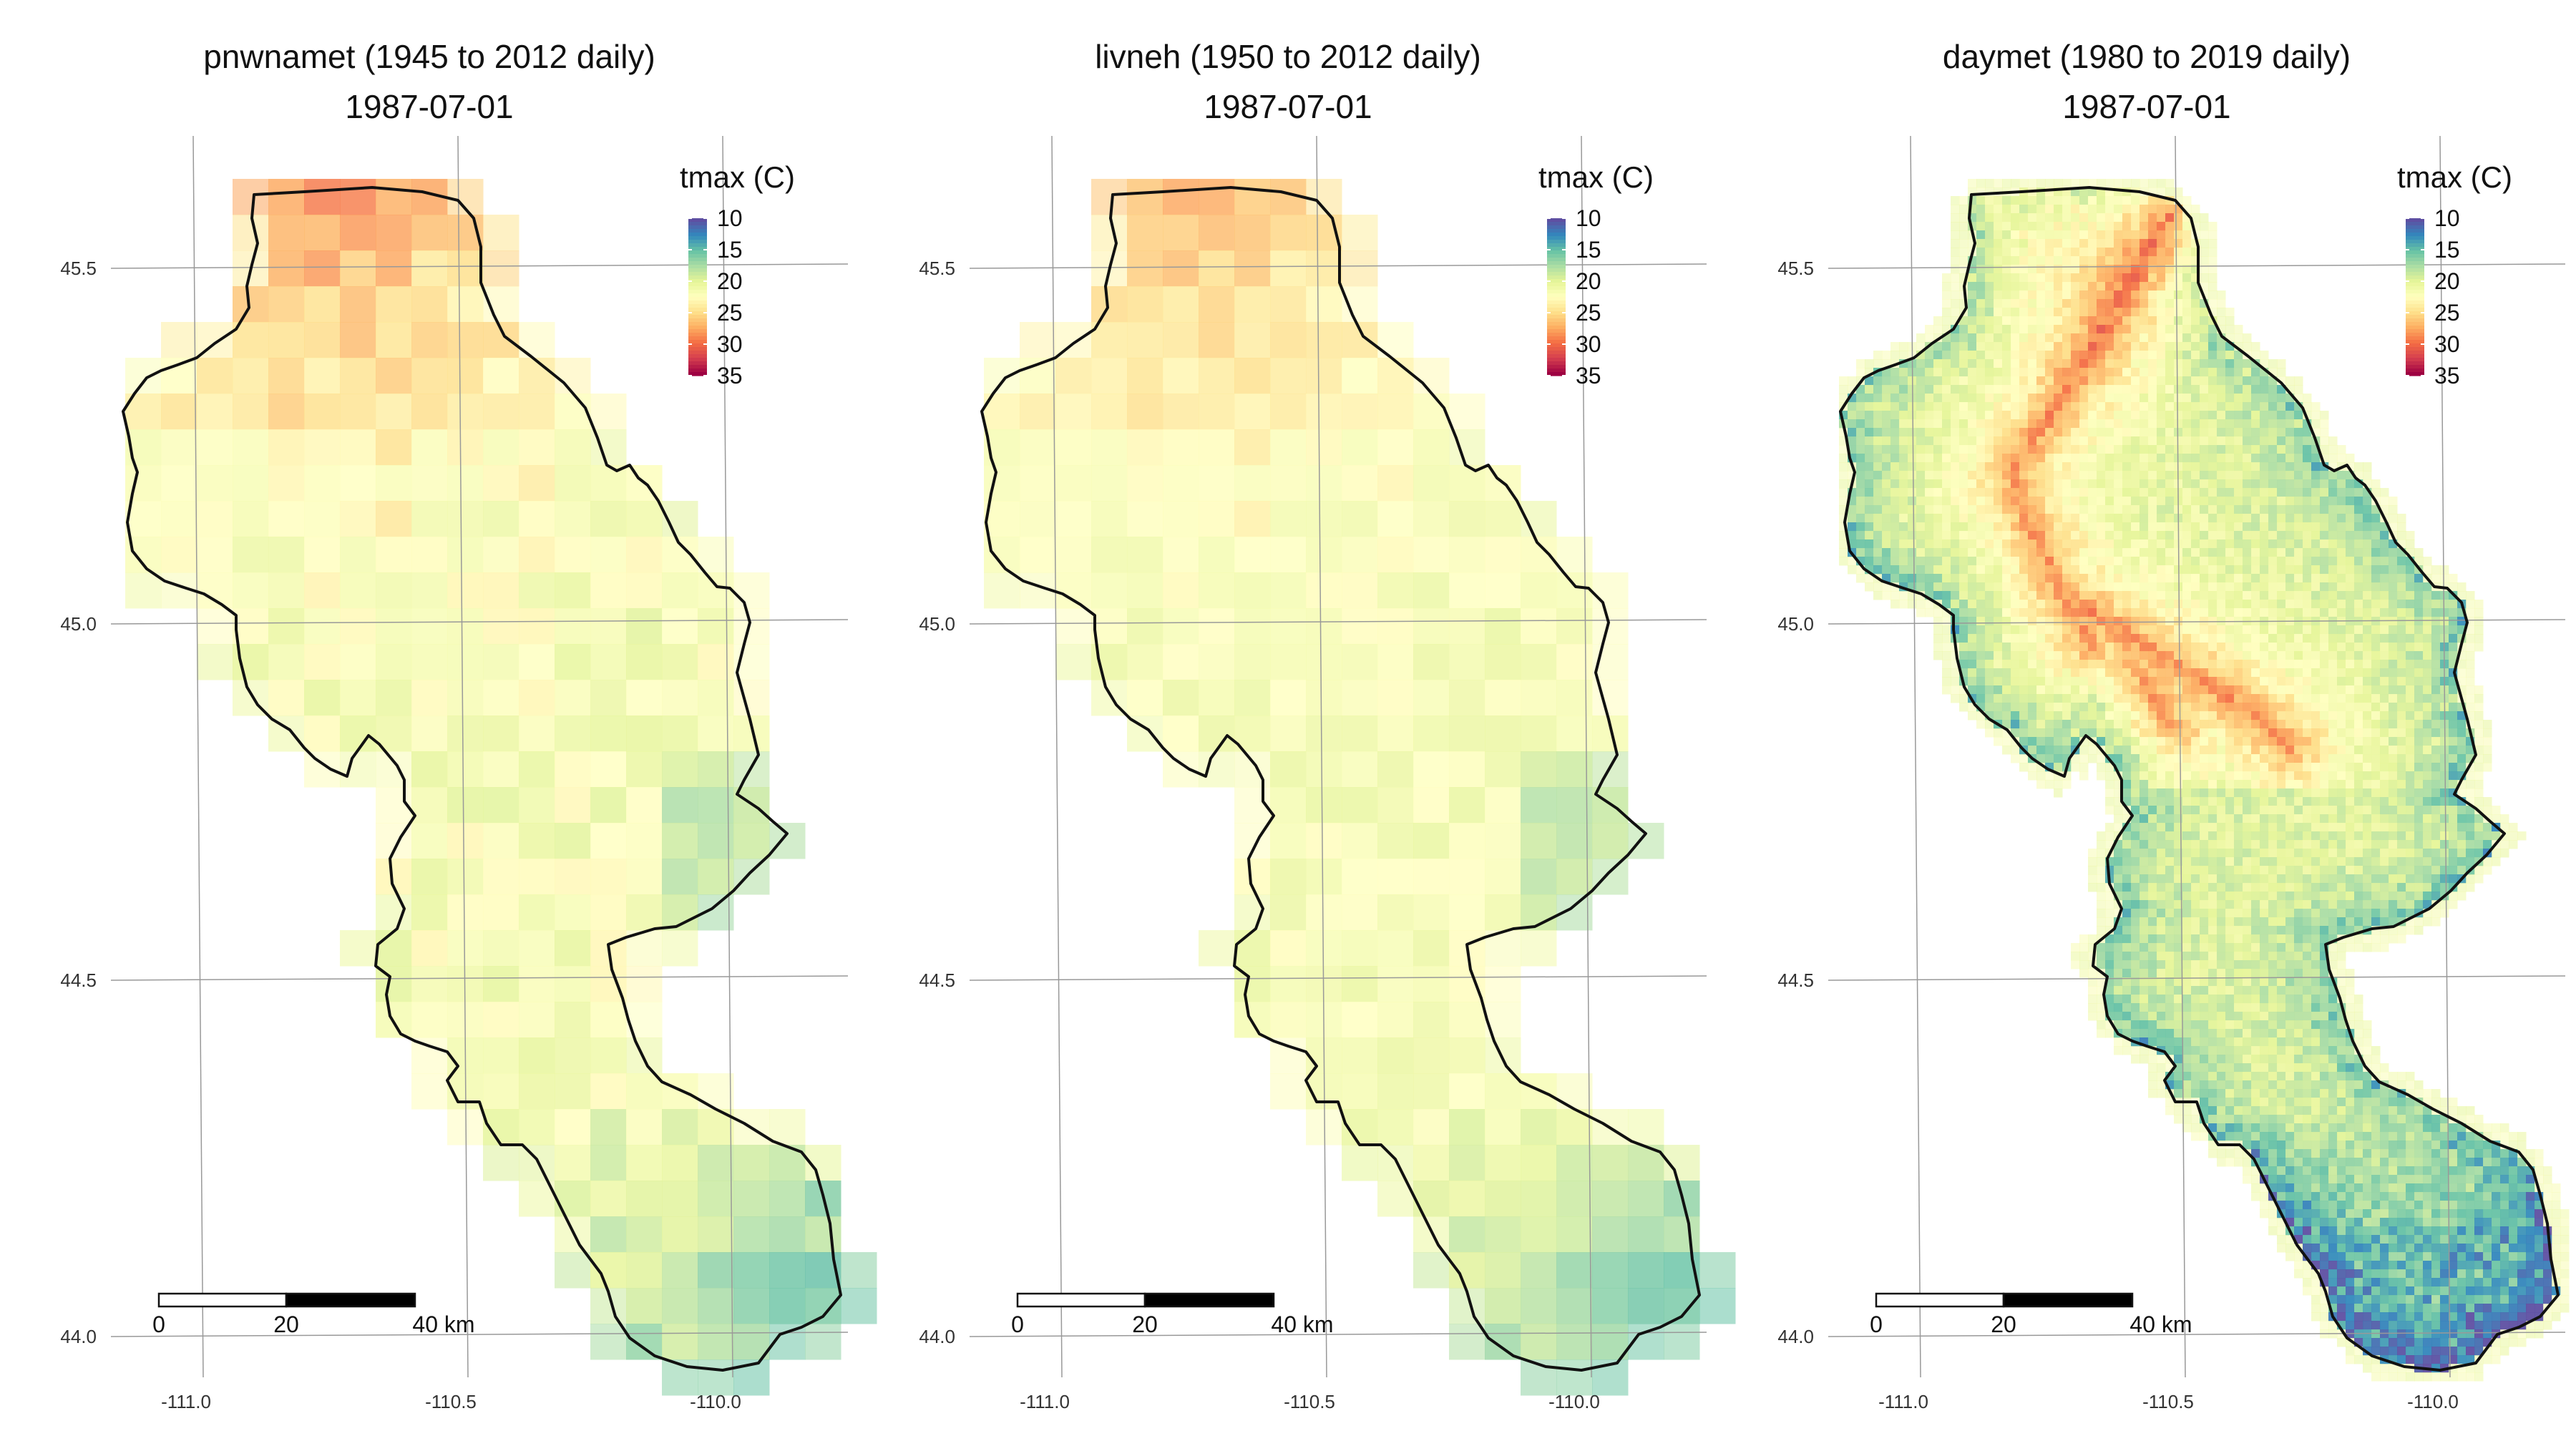 The image size is (2576, 1431). Describe the element at coordinates (697, 263) in the screenshot. I see `legend-swatch` at that location.